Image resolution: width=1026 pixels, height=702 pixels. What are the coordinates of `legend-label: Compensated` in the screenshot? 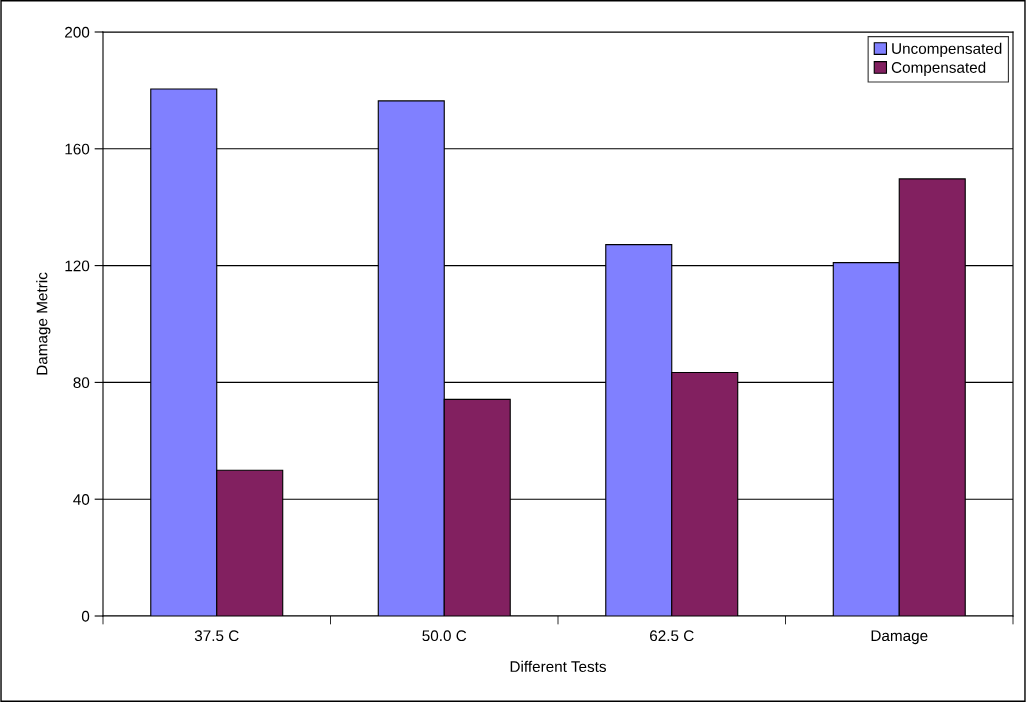 It's located at (938, 68).